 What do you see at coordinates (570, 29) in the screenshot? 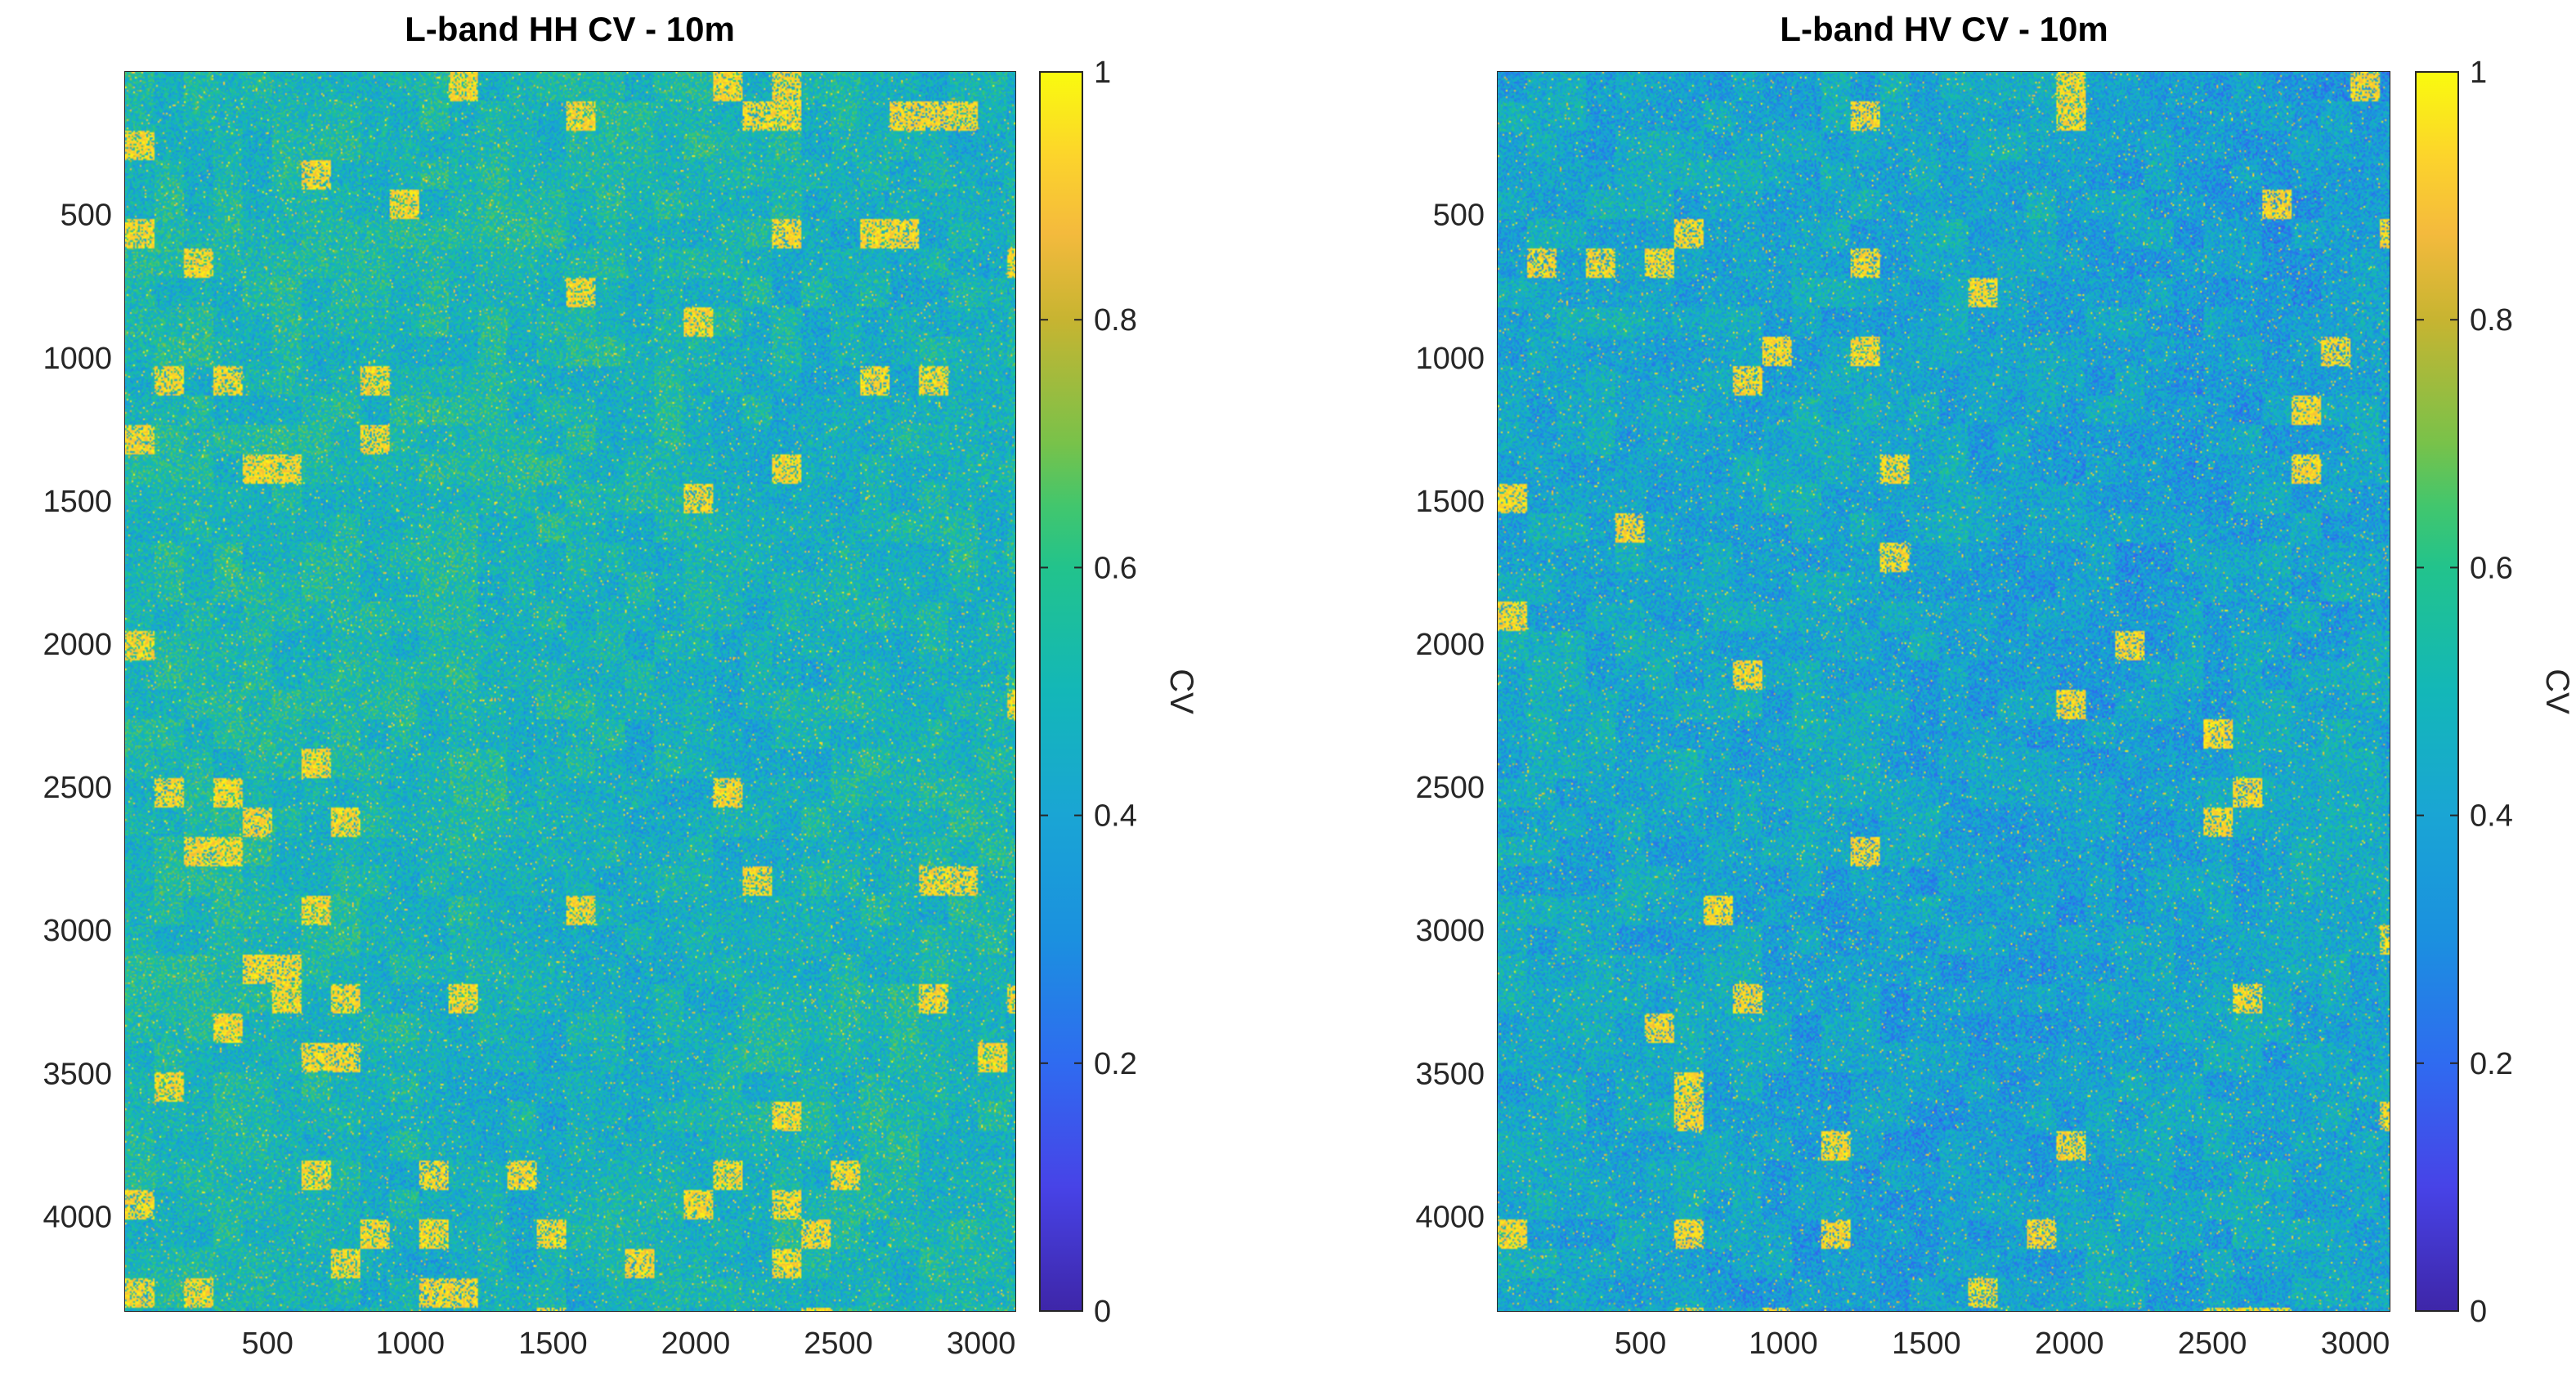
I see `chart-title: L-band HH CV - 10m` at bounding box center [570, 29].